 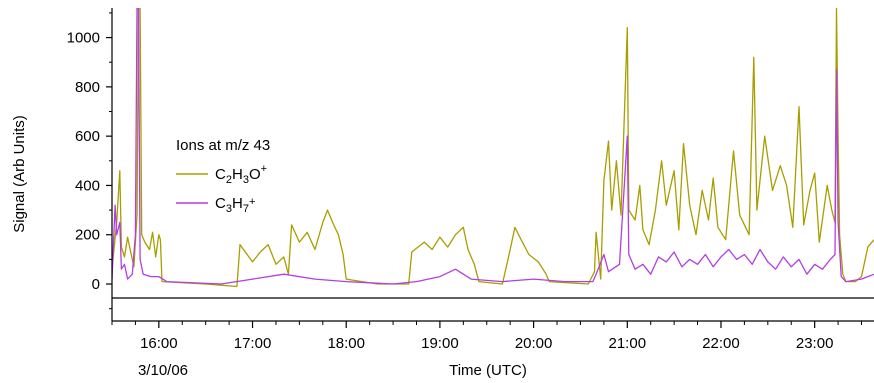 I want to click on x-tick-label: 23:00, so click(x=815, y=343).